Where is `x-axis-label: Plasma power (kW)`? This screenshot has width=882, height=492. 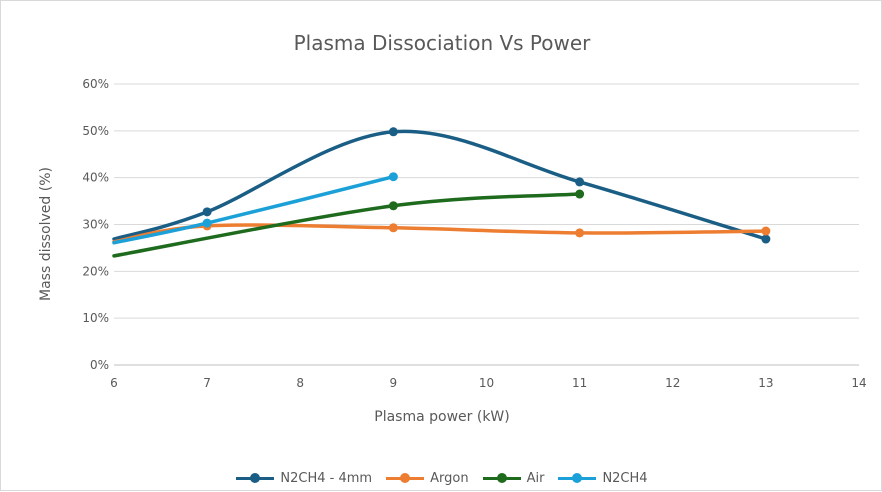
x-axis-label: Plasma power (kW) is located at coordinates (442, 417).